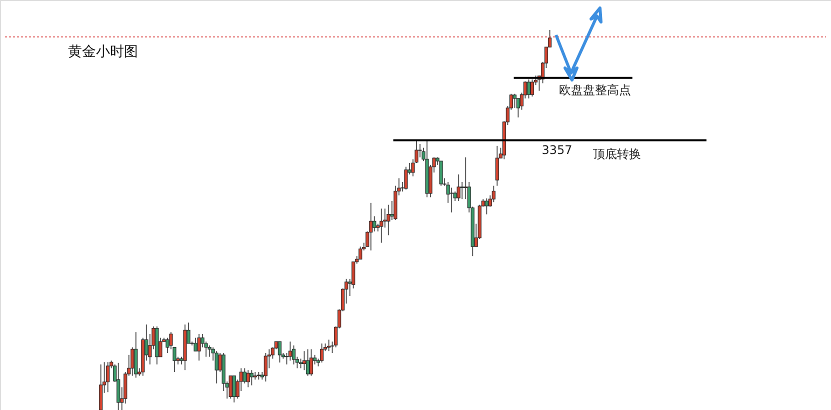 This screenshot has width=831, height=410. I want to click on text: 顶底转换, so click(617, 154).